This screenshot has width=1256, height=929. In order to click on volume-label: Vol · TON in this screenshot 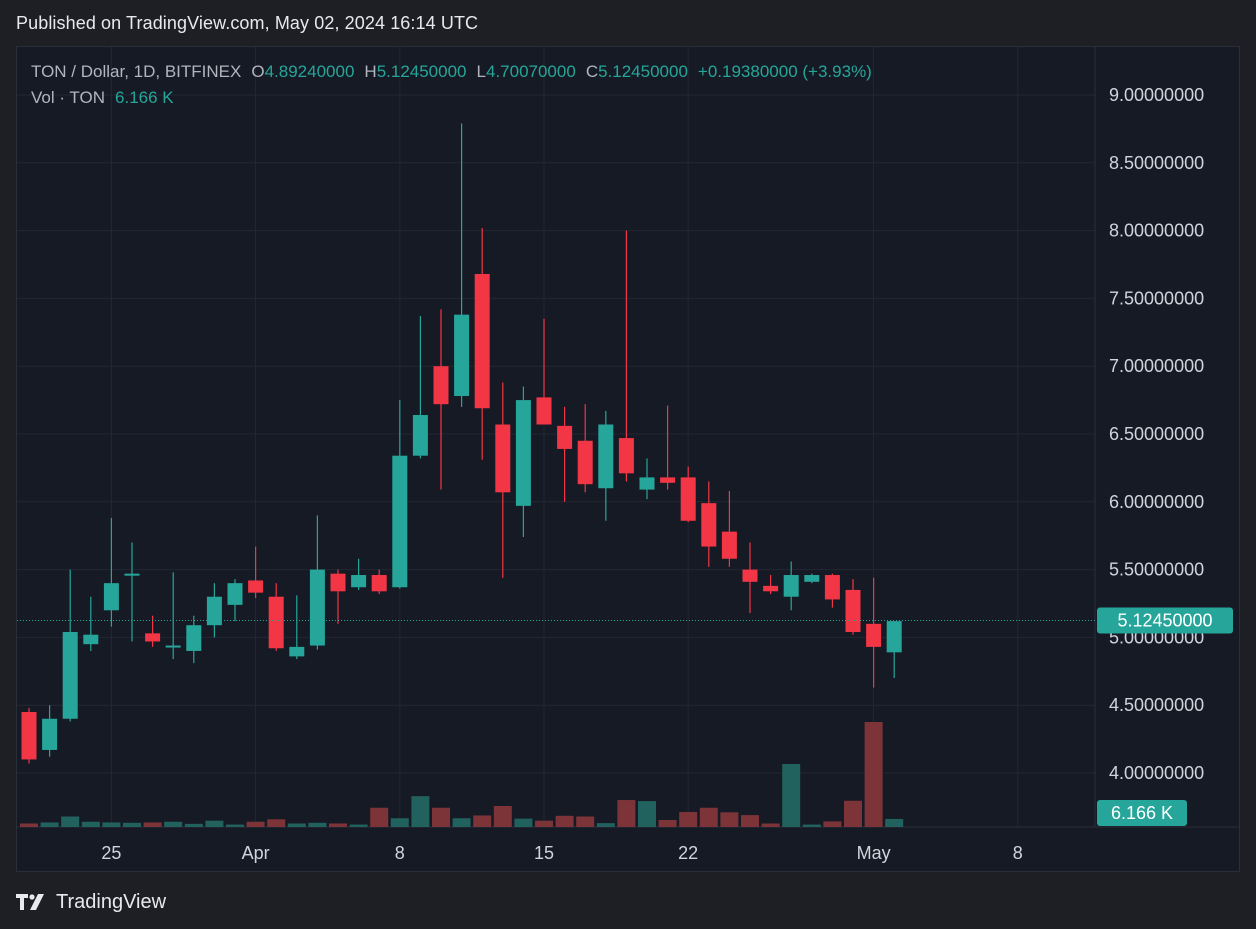, I will do `click(68, 97)`.